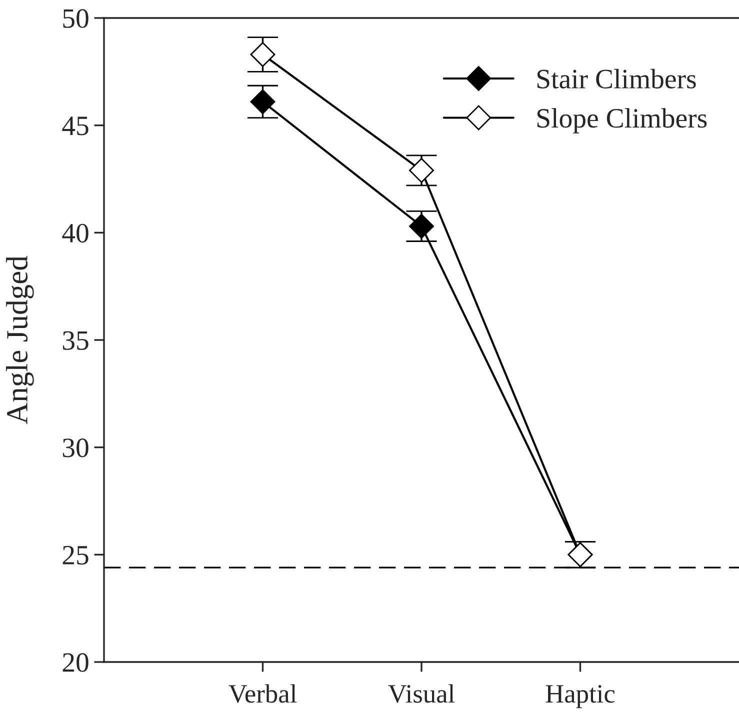 The image size is (739, 720). I want to click on y-tick-label: 50, so click(75, 18).